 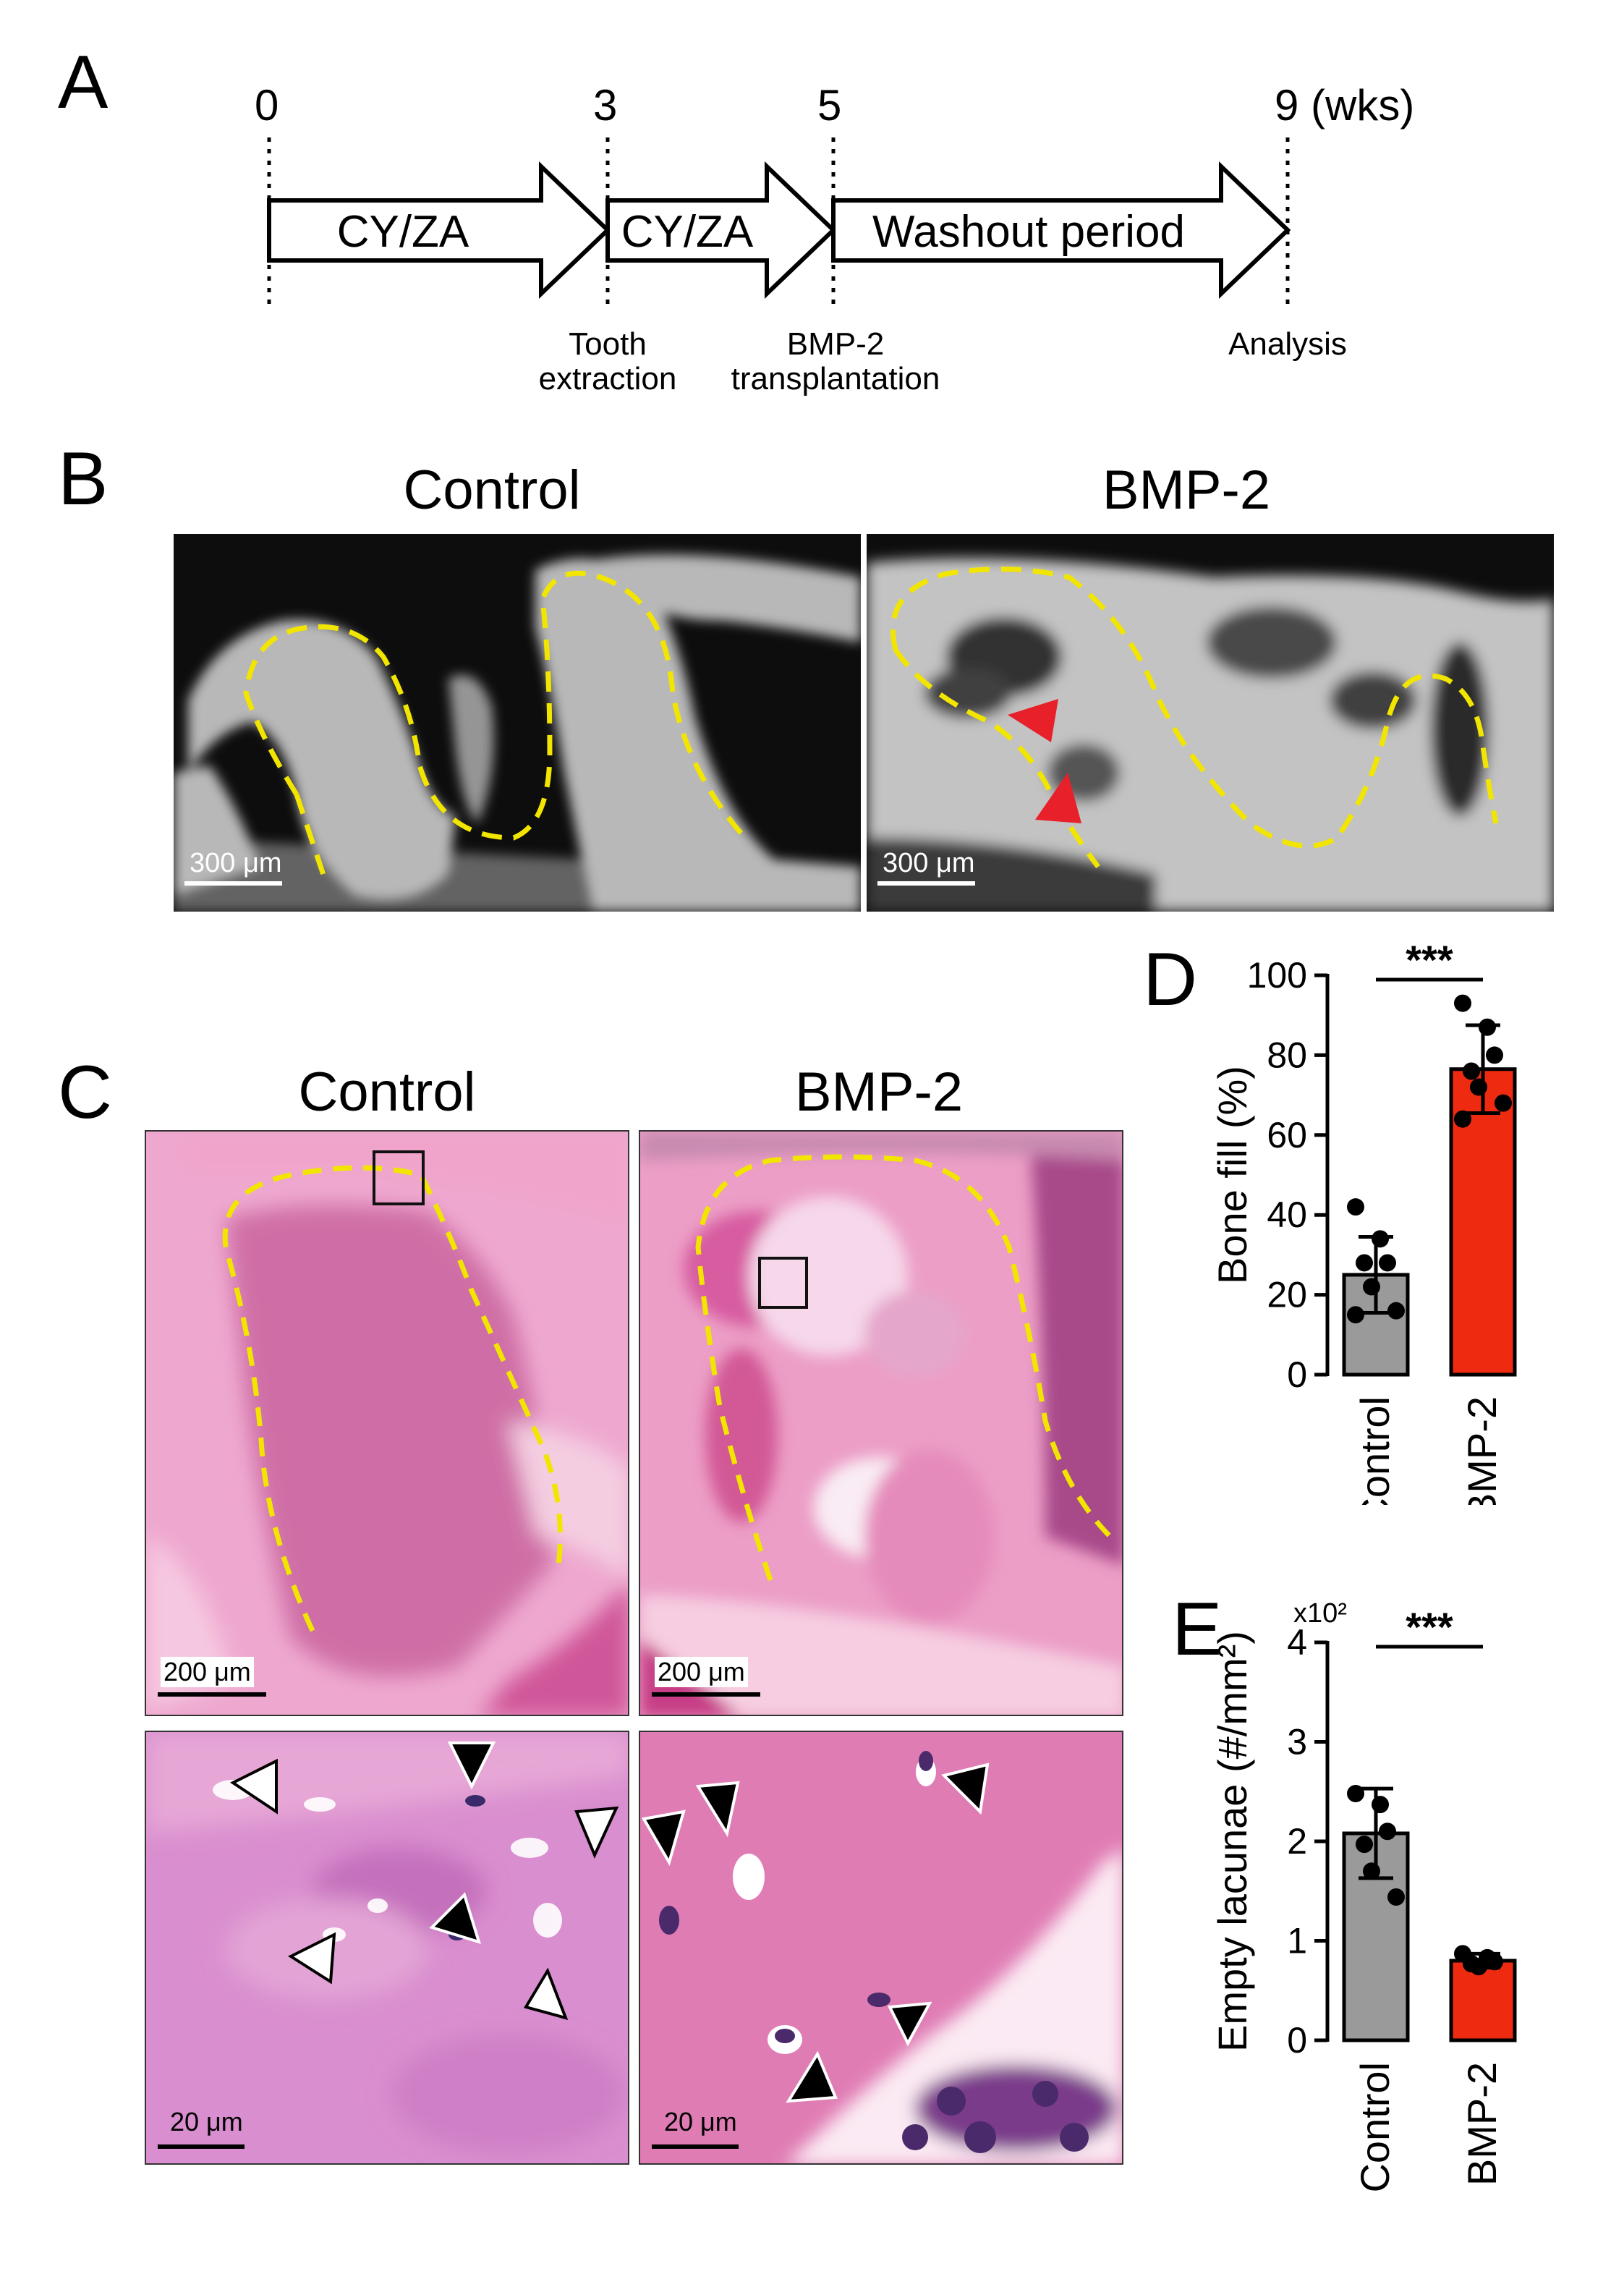 What do you see at coordinates (267, 105) in the screenshot?
I see `timepoint-0: 0` at bounding box center [267, 105].